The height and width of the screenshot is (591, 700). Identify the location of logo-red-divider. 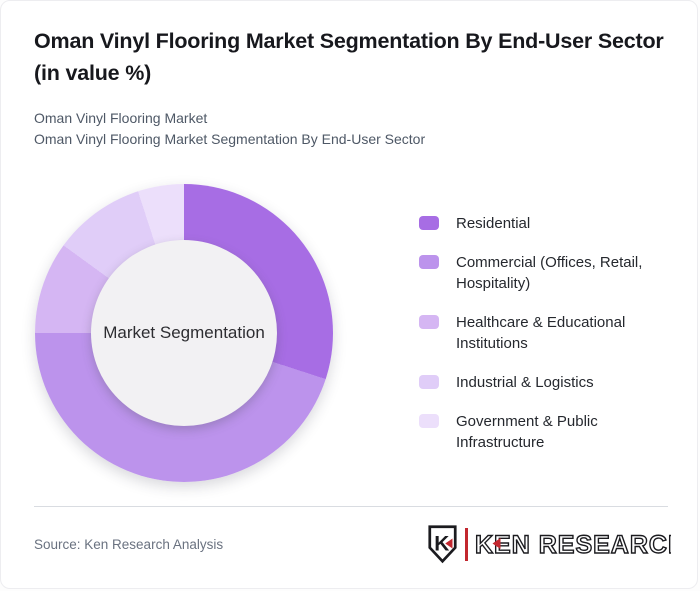
(466, 544).